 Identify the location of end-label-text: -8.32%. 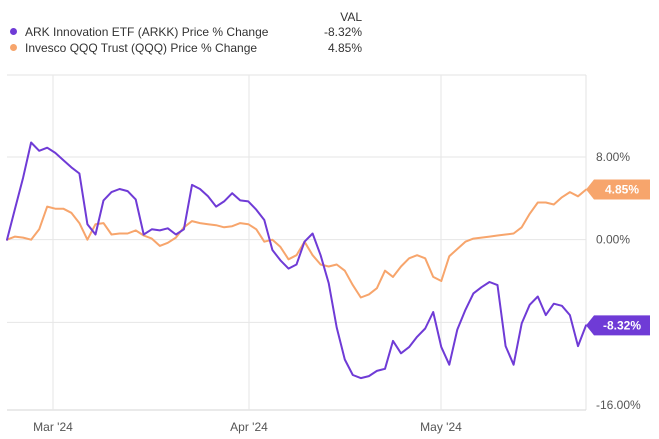
(622, 325).